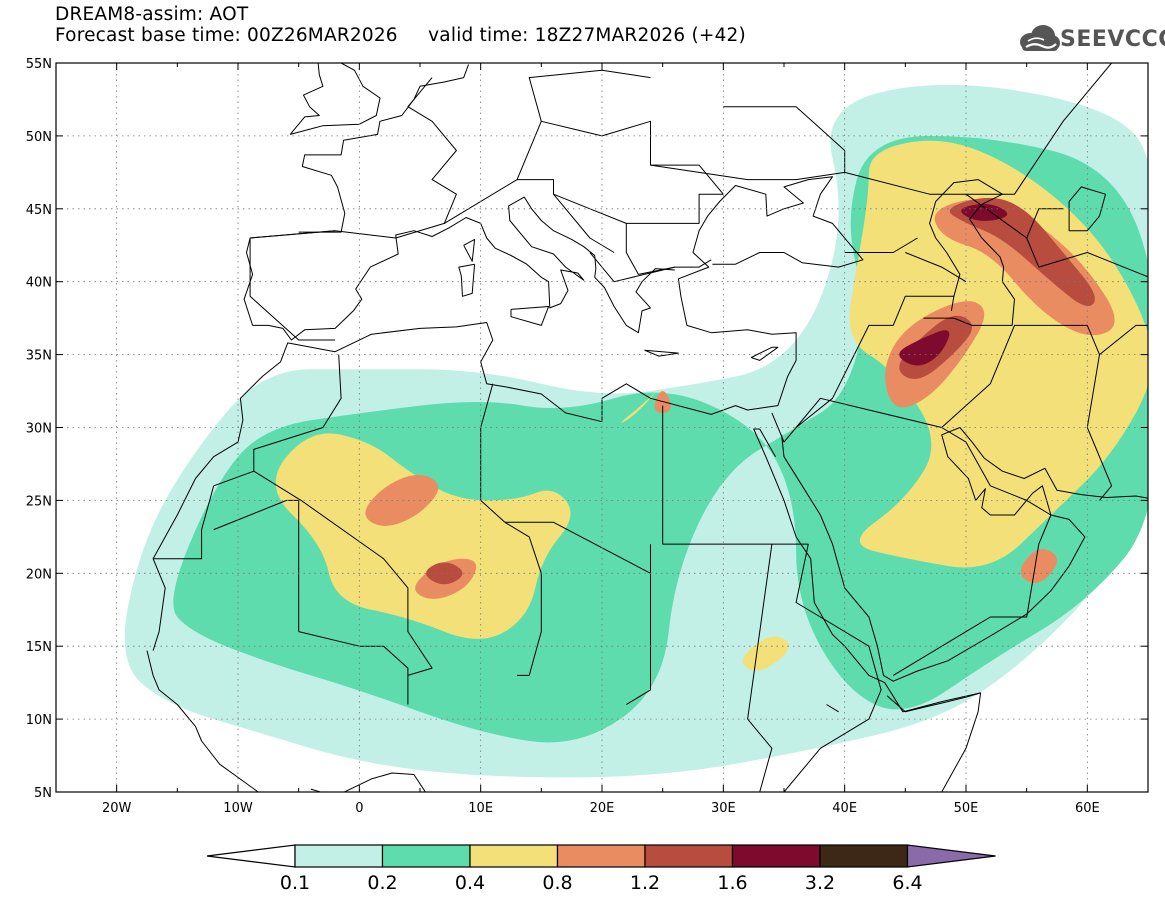 The height and width of the screenshot is (905, 1165). I want to click on colorbar-tick-label: 0.2, so click(382, 883).